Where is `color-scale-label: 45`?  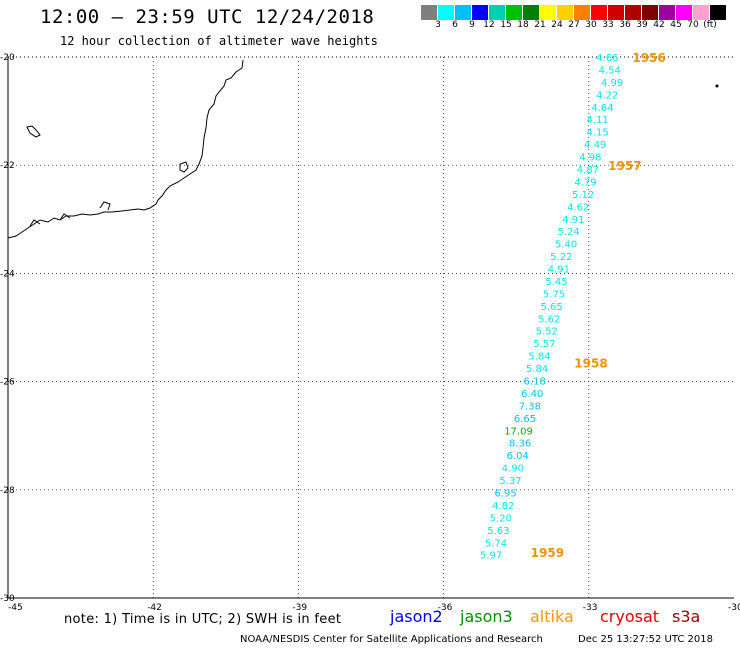 color-scale-label: 45 is located at coordinates (676, 25).